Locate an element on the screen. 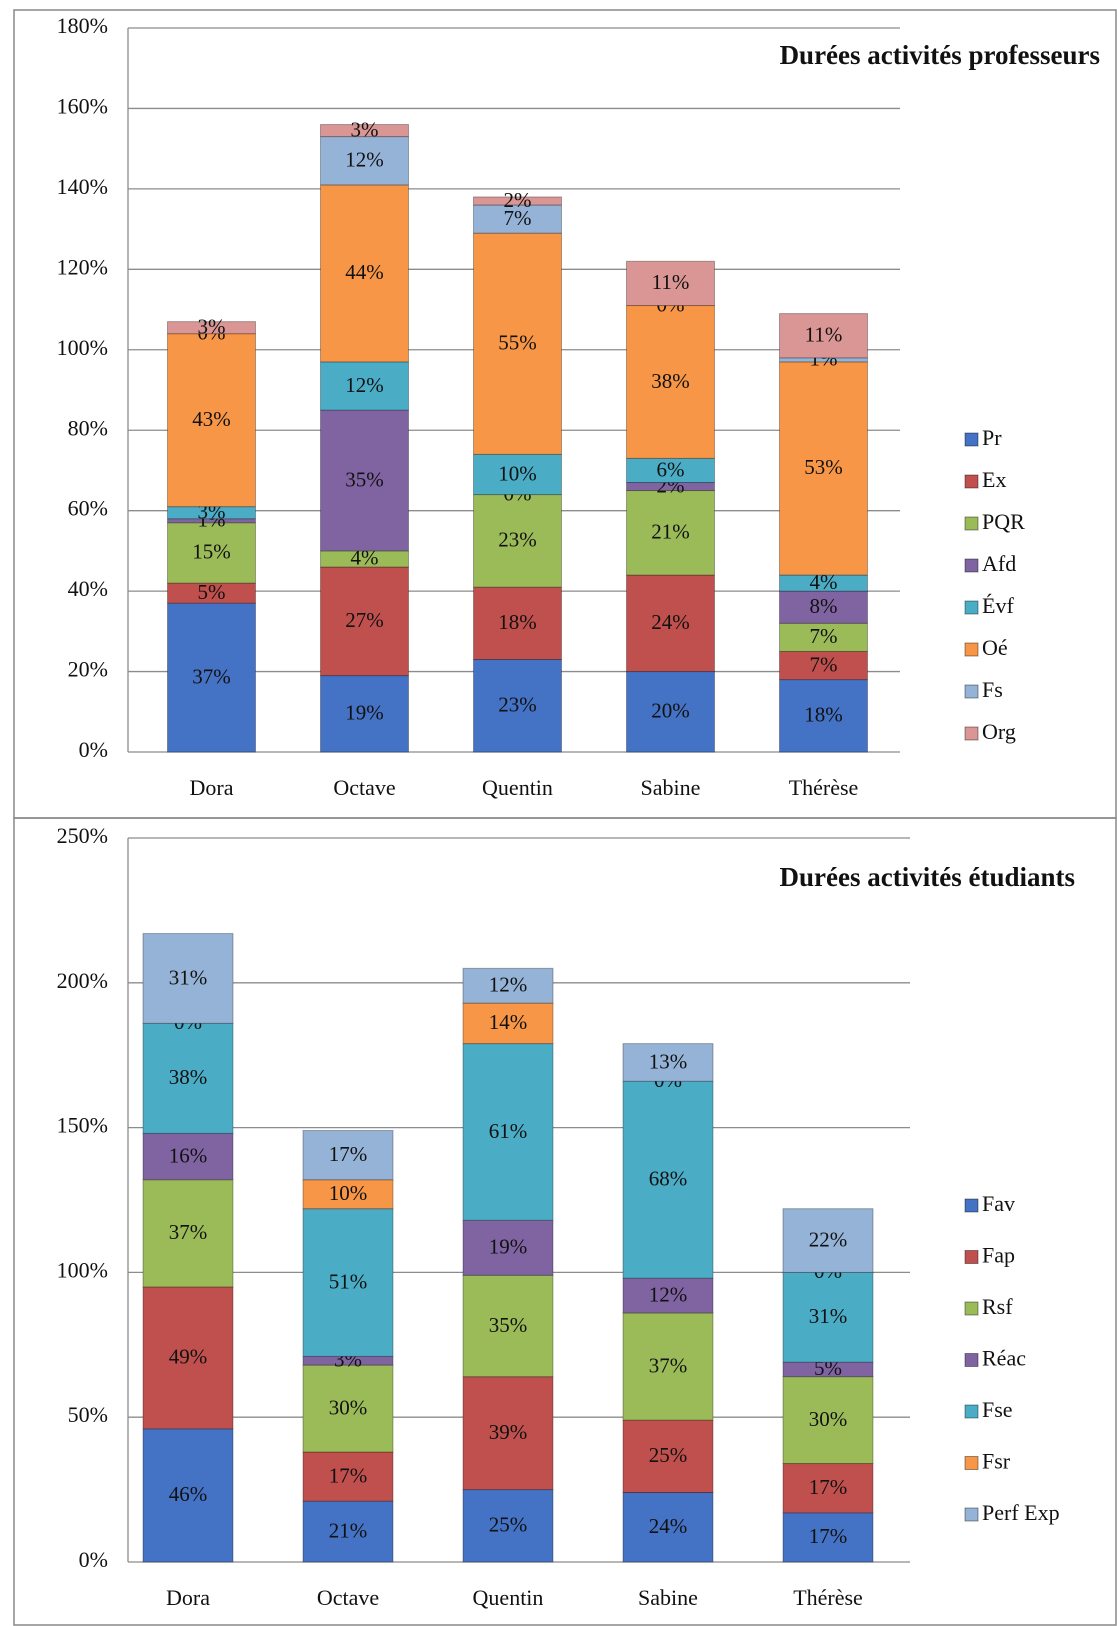 This screenshot has height=1626, width=1117. data-label: 61% is located at coordinates (508, 1131).